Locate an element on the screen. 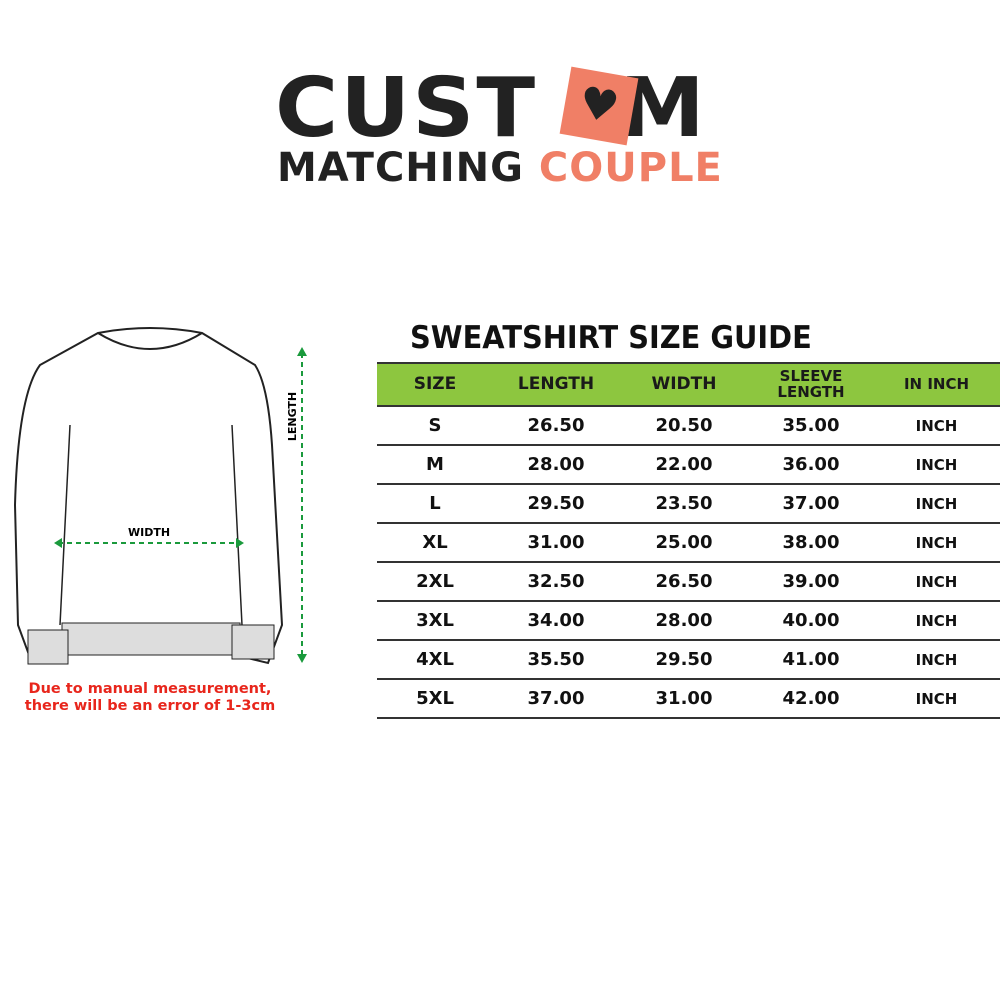 Image resolution: width=1000 pixels, height=1000 pixels. cell-sleeve-length: 40.00 is located at coordinates (811, 621).